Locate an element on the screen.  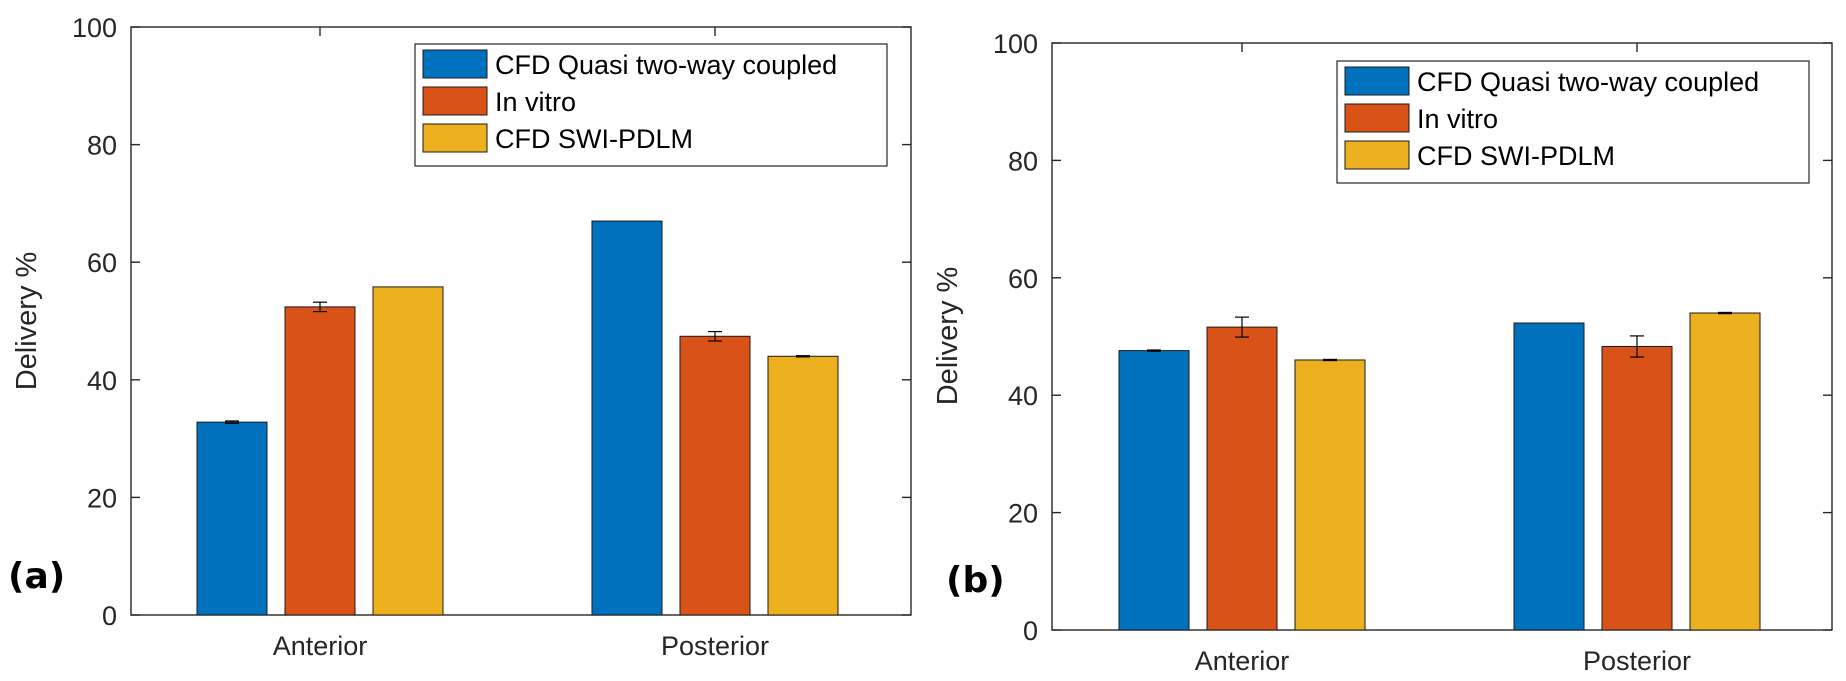
panel-label: (b) is located at coordinates (975, 580).